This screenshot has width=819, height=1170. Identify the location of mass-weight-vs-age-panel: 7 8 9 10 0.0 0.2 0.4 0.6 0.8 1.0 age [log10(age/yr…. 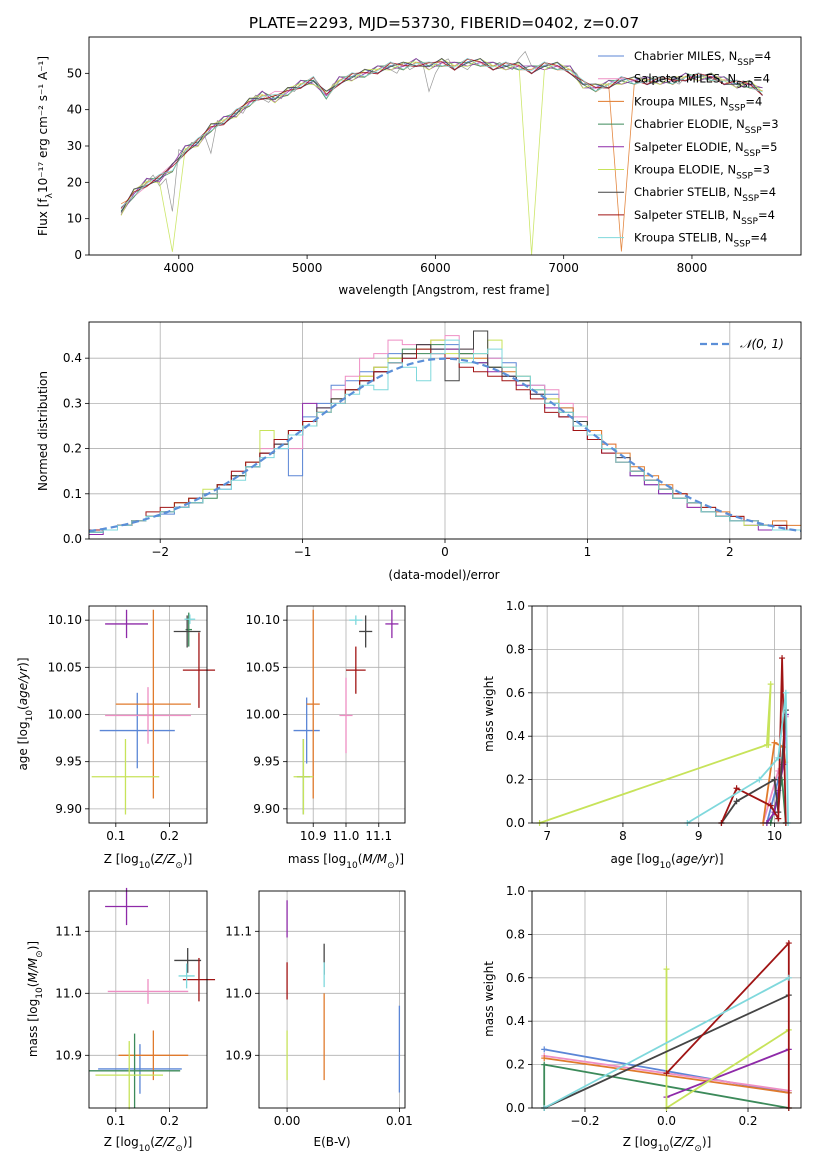
(642, 735).